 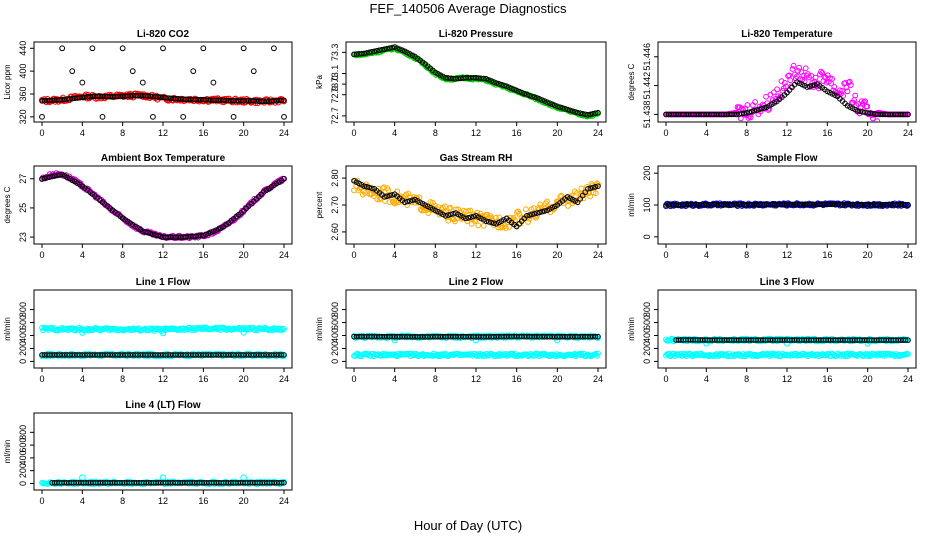 What do you see at coordinates (335, 178) in the screenshot?
I see `y-tick-label: 2.80` at bounding box center [335, 178].